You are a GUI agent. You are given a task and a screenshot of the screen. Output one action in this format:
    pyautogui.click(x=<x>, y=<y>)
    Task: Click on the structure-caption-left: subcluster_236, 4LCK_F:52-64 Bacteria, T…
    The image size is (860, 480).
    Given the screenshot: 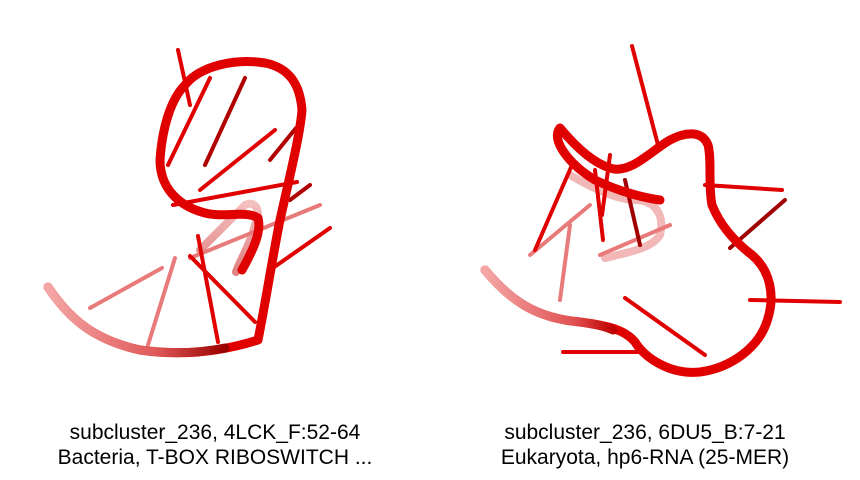 What is the action you would take?
    pyautogui.click(x=215, y=445)
    